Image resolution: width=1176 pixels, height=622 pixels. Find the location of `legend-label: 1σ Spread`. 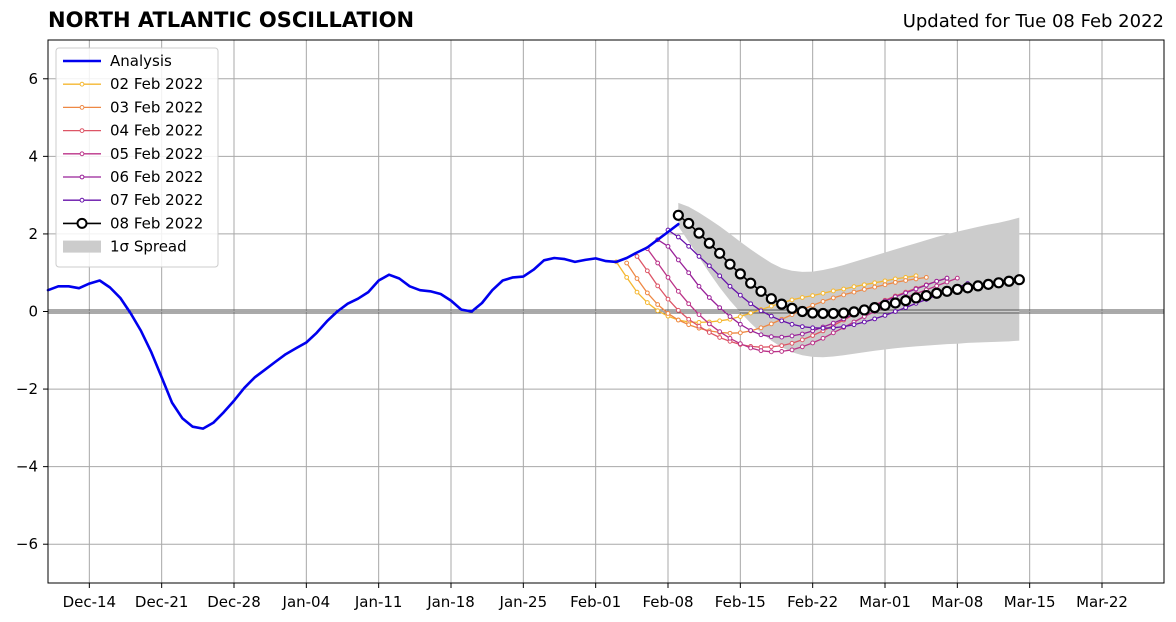

legend-label: 1σ Spread is located at coordinates (148, 247).